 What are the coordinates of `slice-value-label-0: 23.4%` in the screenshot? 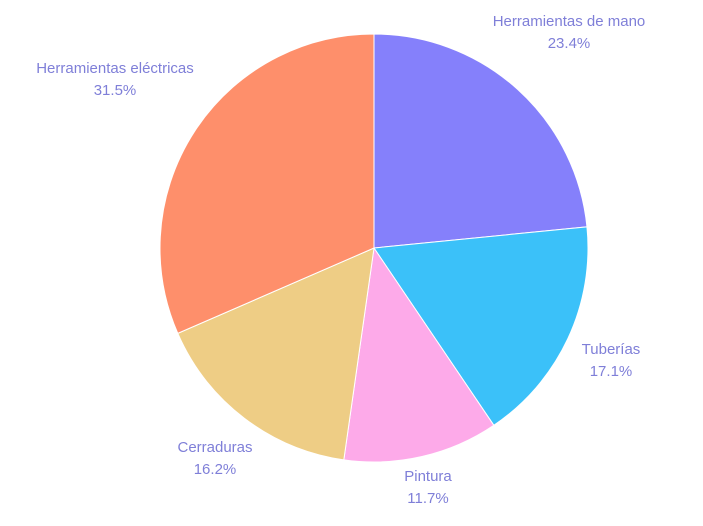 It's located at (569, 43).